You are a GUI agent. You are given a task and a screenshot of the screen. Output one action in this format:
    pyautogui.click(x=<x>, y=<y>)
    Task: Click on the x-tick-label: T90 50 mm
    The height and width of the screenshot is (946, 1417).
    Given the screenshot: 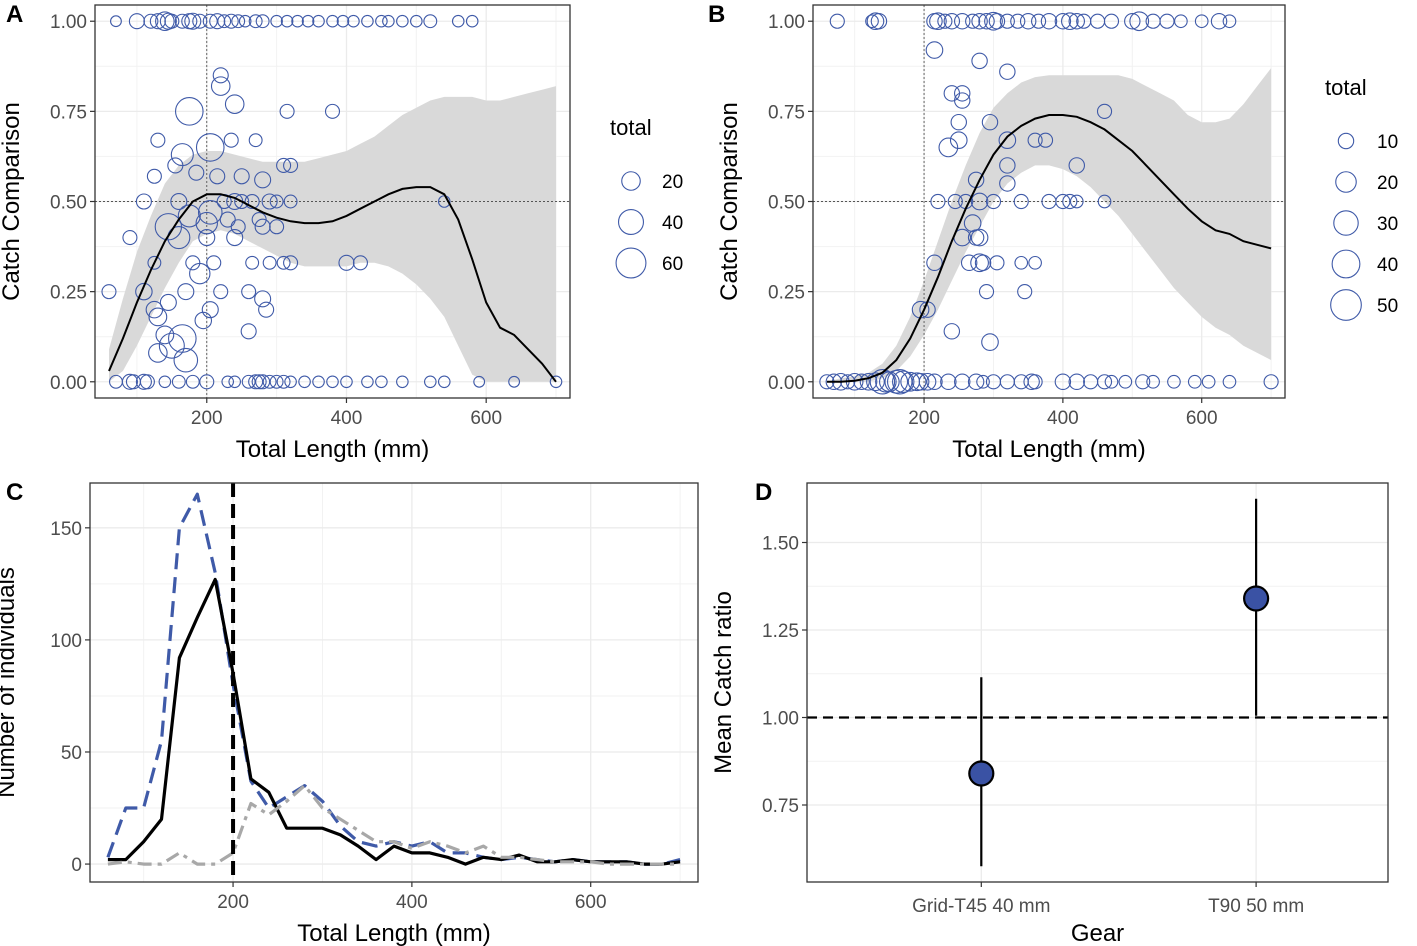 What is the action you would take?
    pyautogui.click(x=1256, y=906)
    